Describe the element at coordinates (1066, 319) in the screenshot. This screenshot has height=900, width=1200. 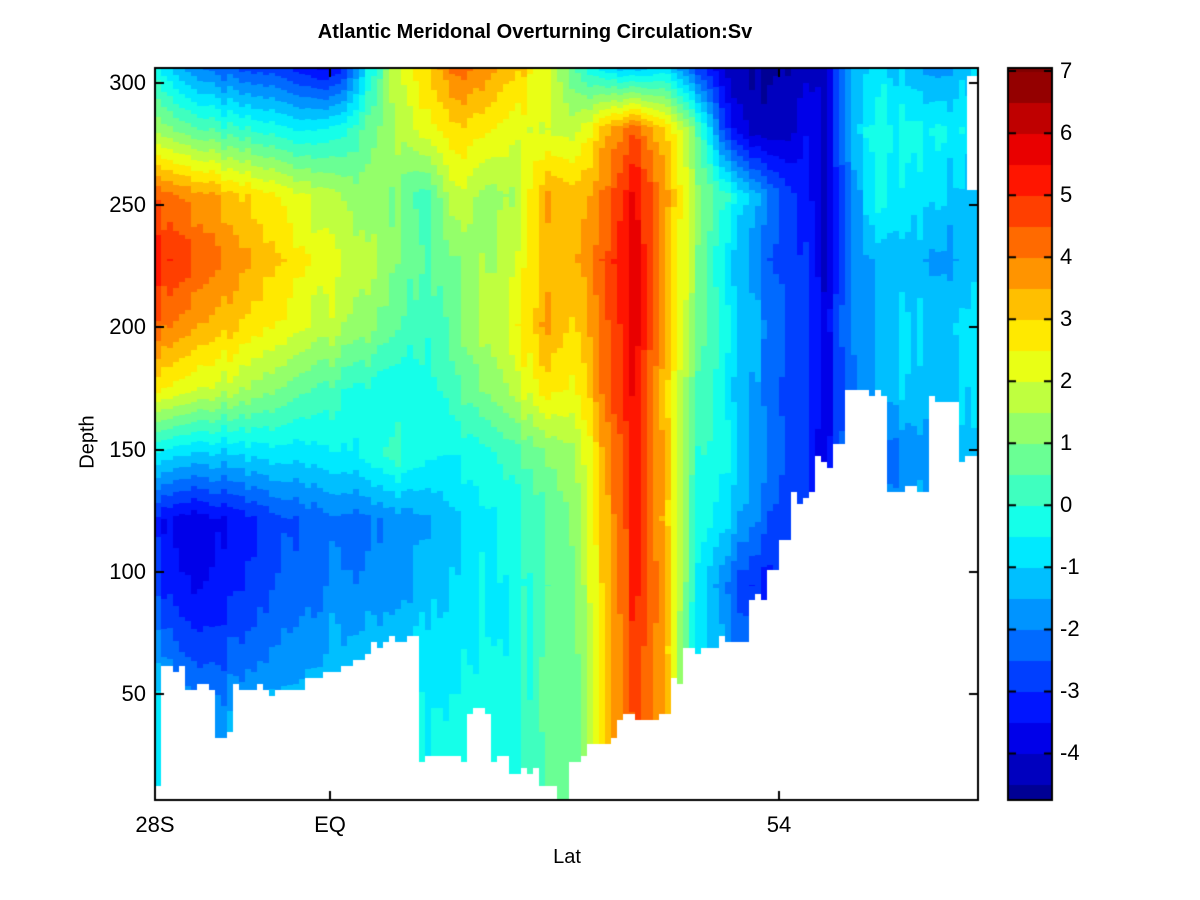
I see `colorbar-tick-label: 3` at that location.